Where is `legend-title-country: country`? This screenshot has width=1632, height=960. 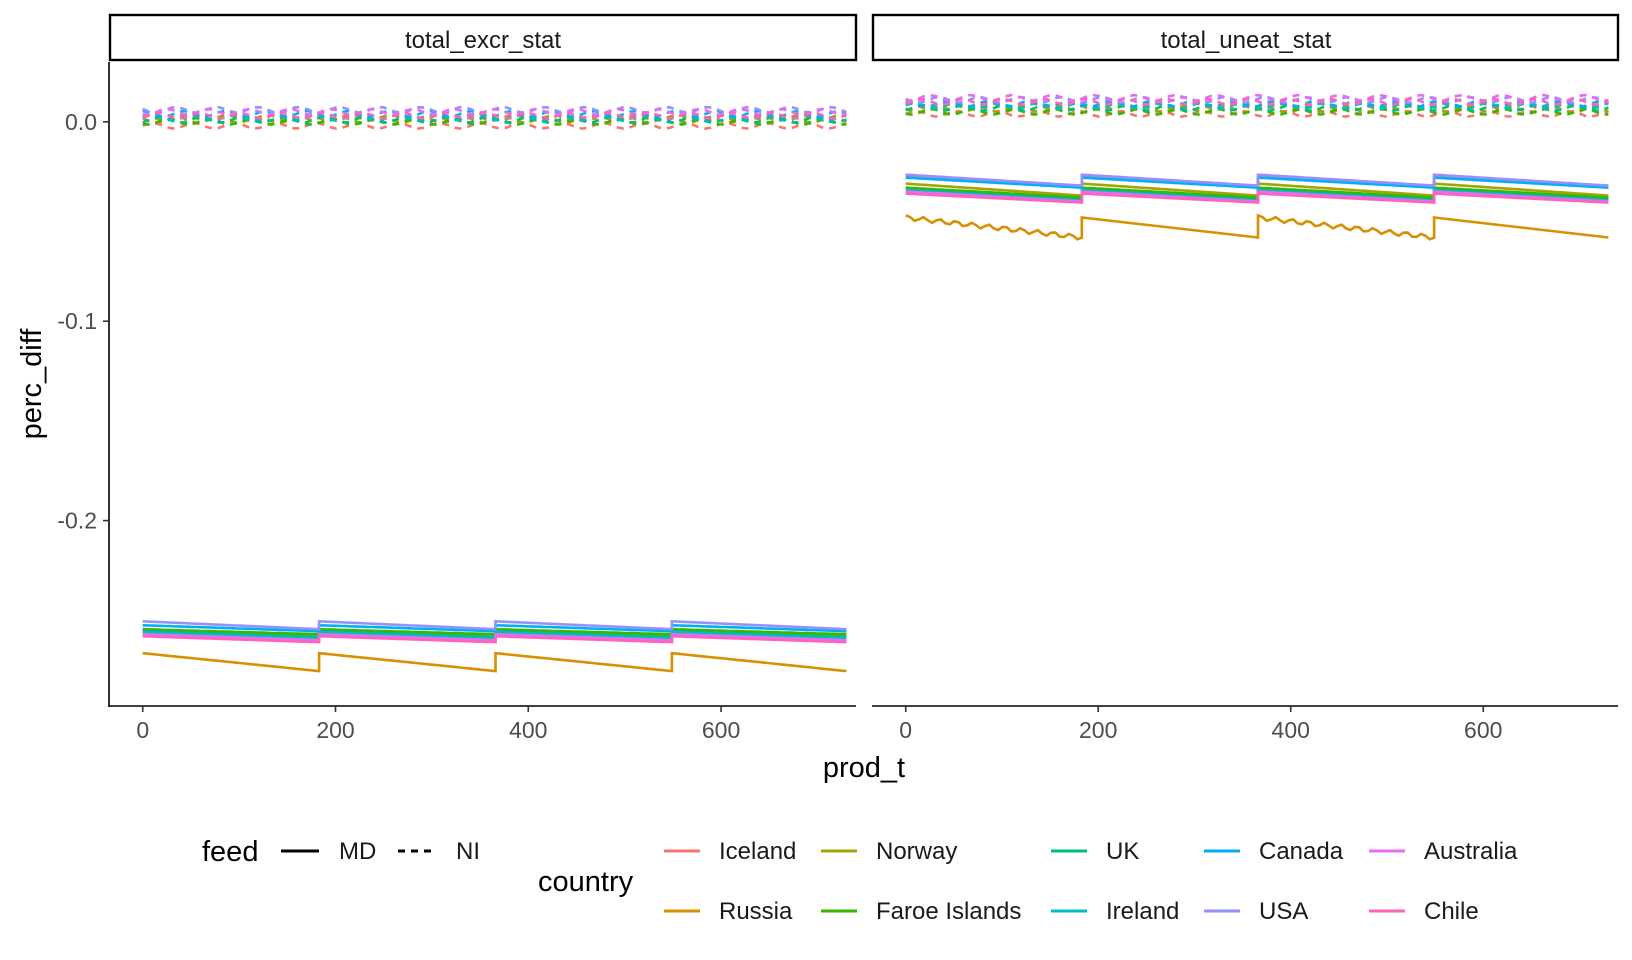 legend-title-country: country is located at coordinates (586, 882).